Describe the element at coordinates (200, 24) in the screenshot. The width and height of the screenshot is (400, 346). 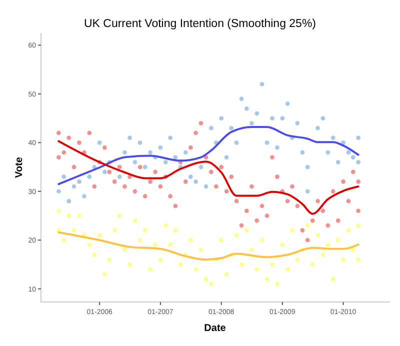
I see `chart-title: UK Current Voting Intention (Smoothing 25%)` at that location.